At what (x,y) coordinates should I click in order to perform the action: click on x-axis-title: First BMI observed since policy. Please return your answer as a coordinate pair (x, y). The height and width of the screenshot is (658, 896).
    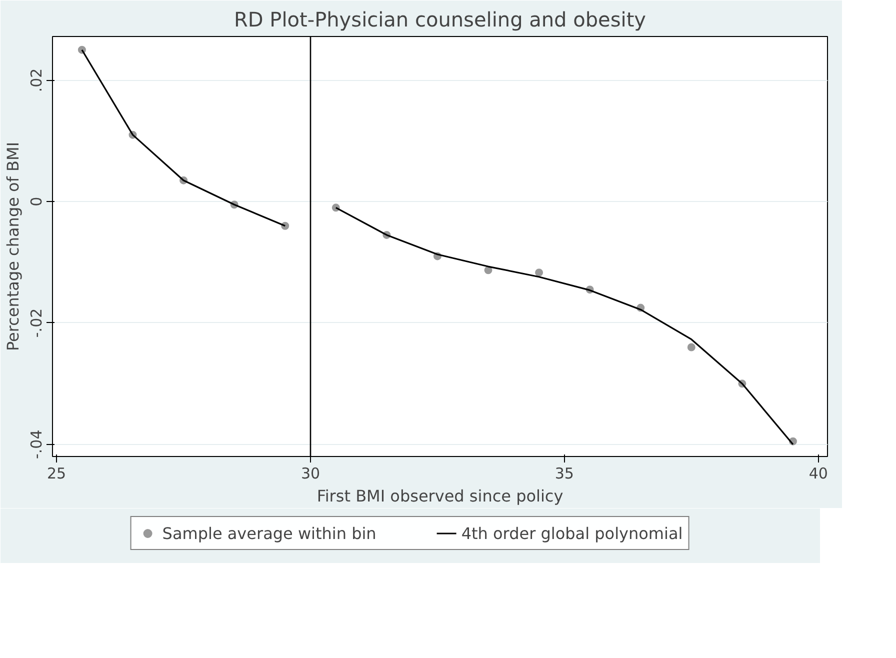
    Looking at the image, I should click on (440, 496).